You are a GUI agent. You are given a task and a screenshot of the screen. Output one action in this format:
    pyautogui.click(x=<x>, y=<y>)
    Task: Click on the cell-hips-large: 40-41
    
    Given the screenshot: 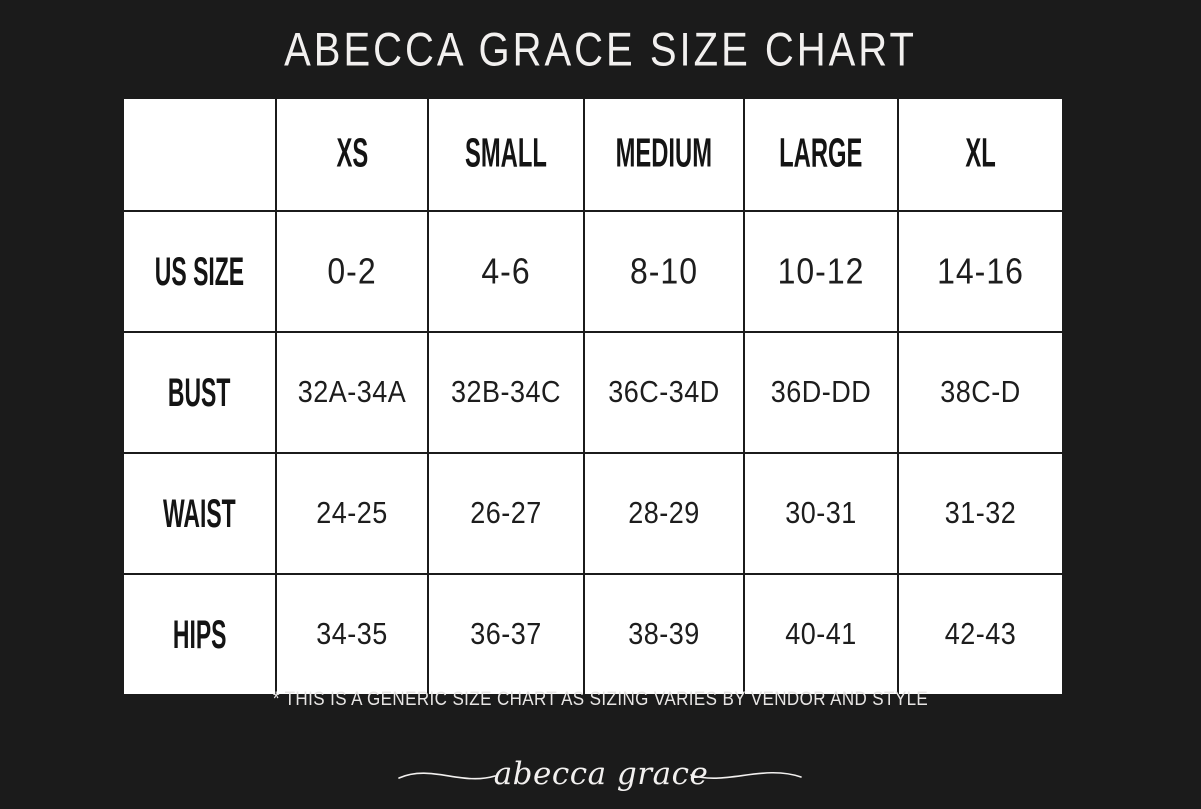 What is the action you would take?
    pyautogui.click(x=821, y=634)
    